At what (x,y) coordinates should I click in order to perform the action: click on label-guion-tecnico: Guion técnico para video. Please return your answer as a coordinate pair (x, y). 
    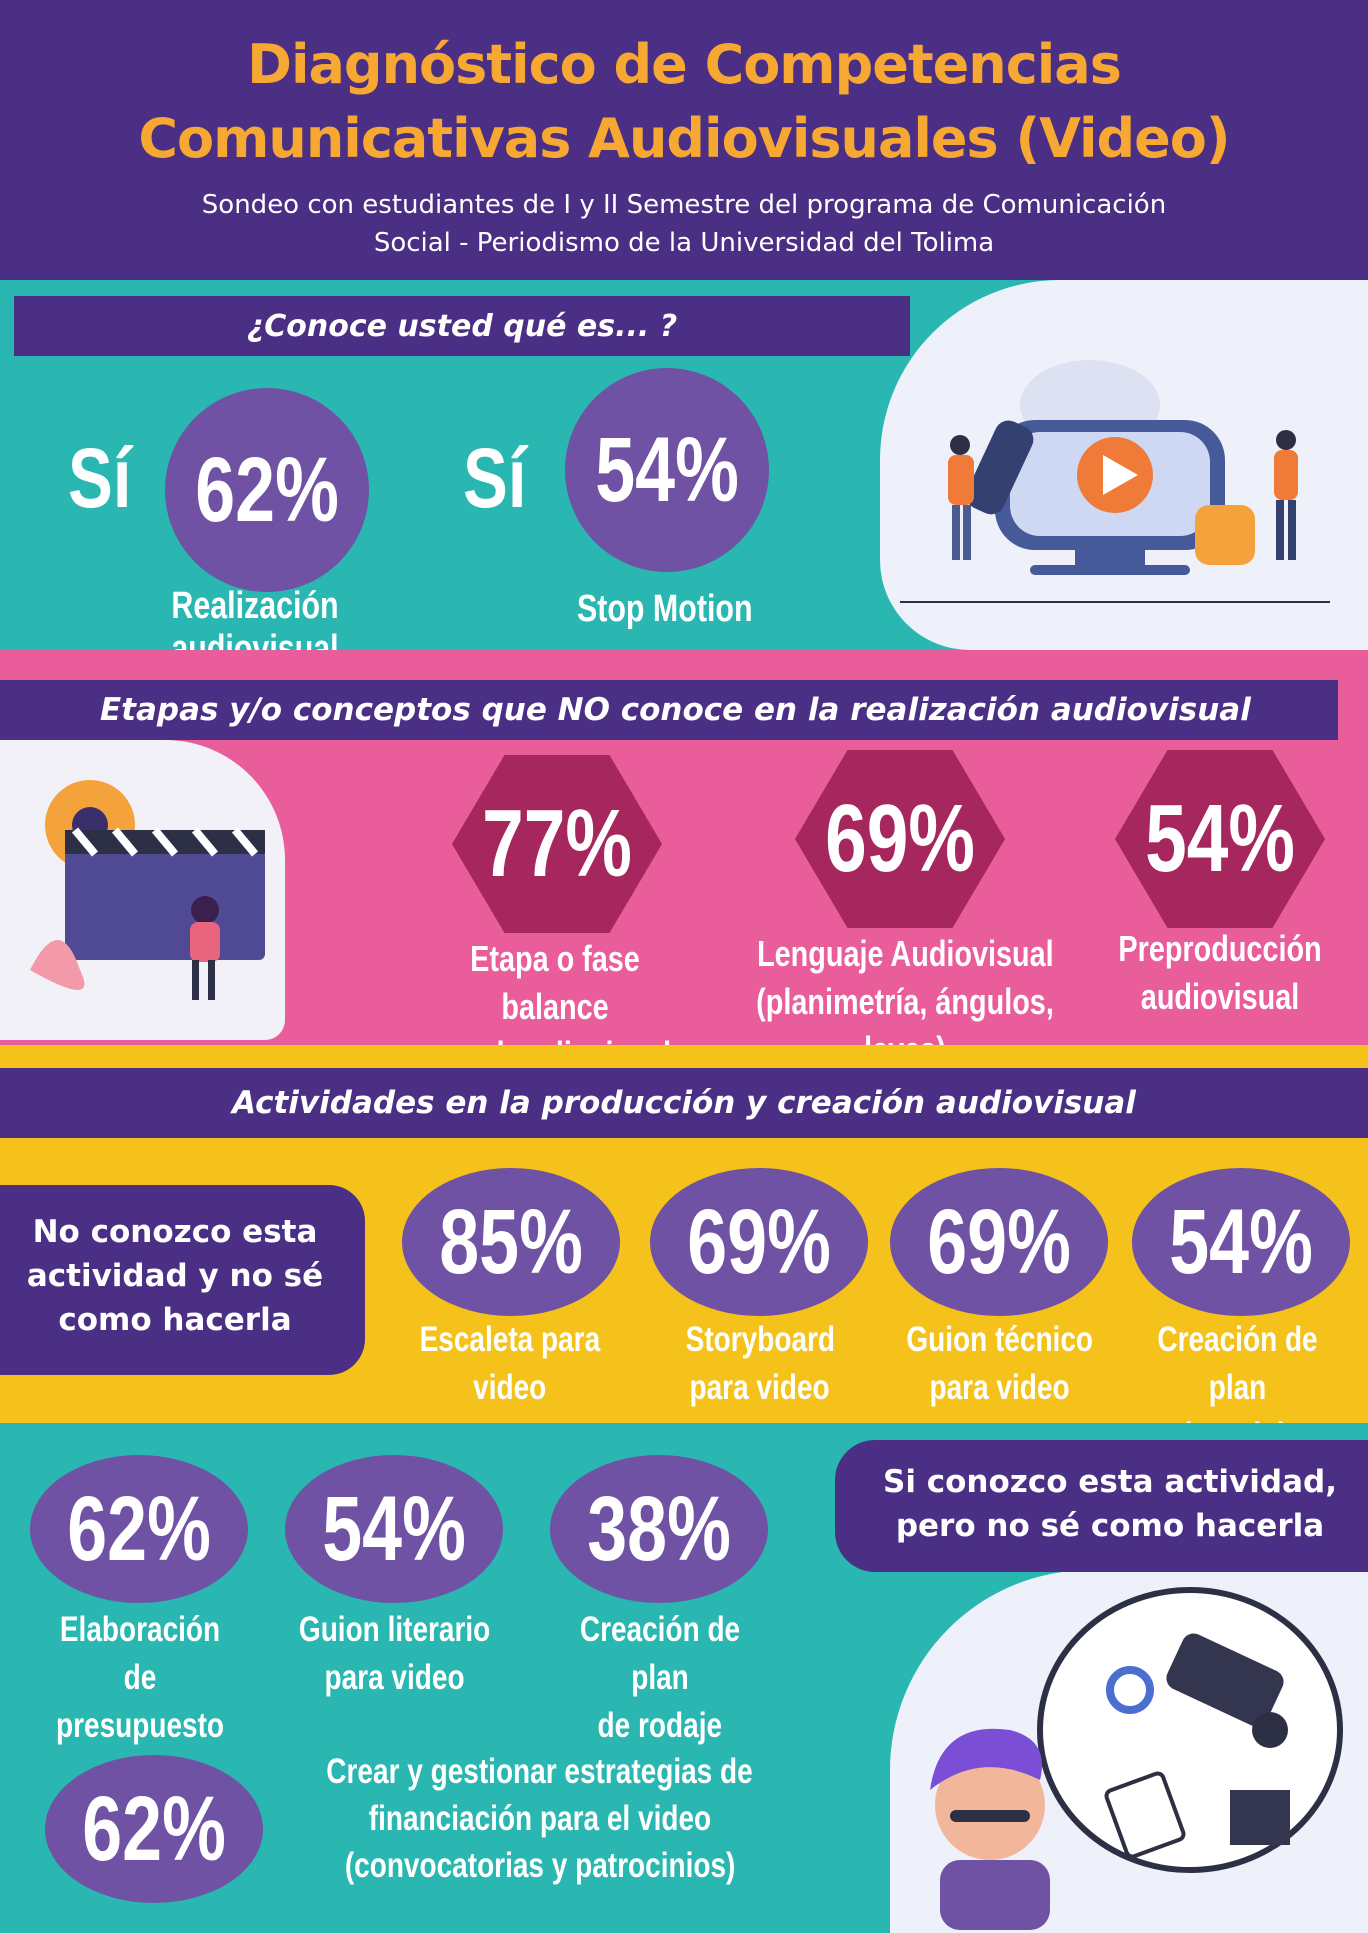
    Looking at the image, I should click on (1000, 1363).